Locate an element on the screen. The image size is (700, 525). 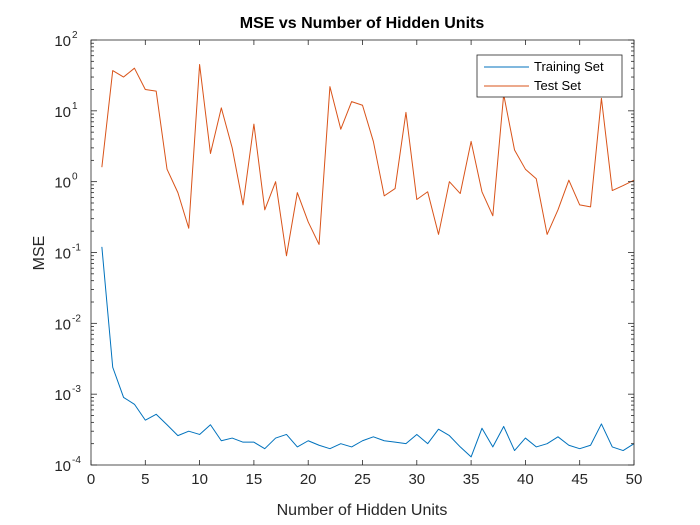
legend-box is located at coordinates (549, 76).